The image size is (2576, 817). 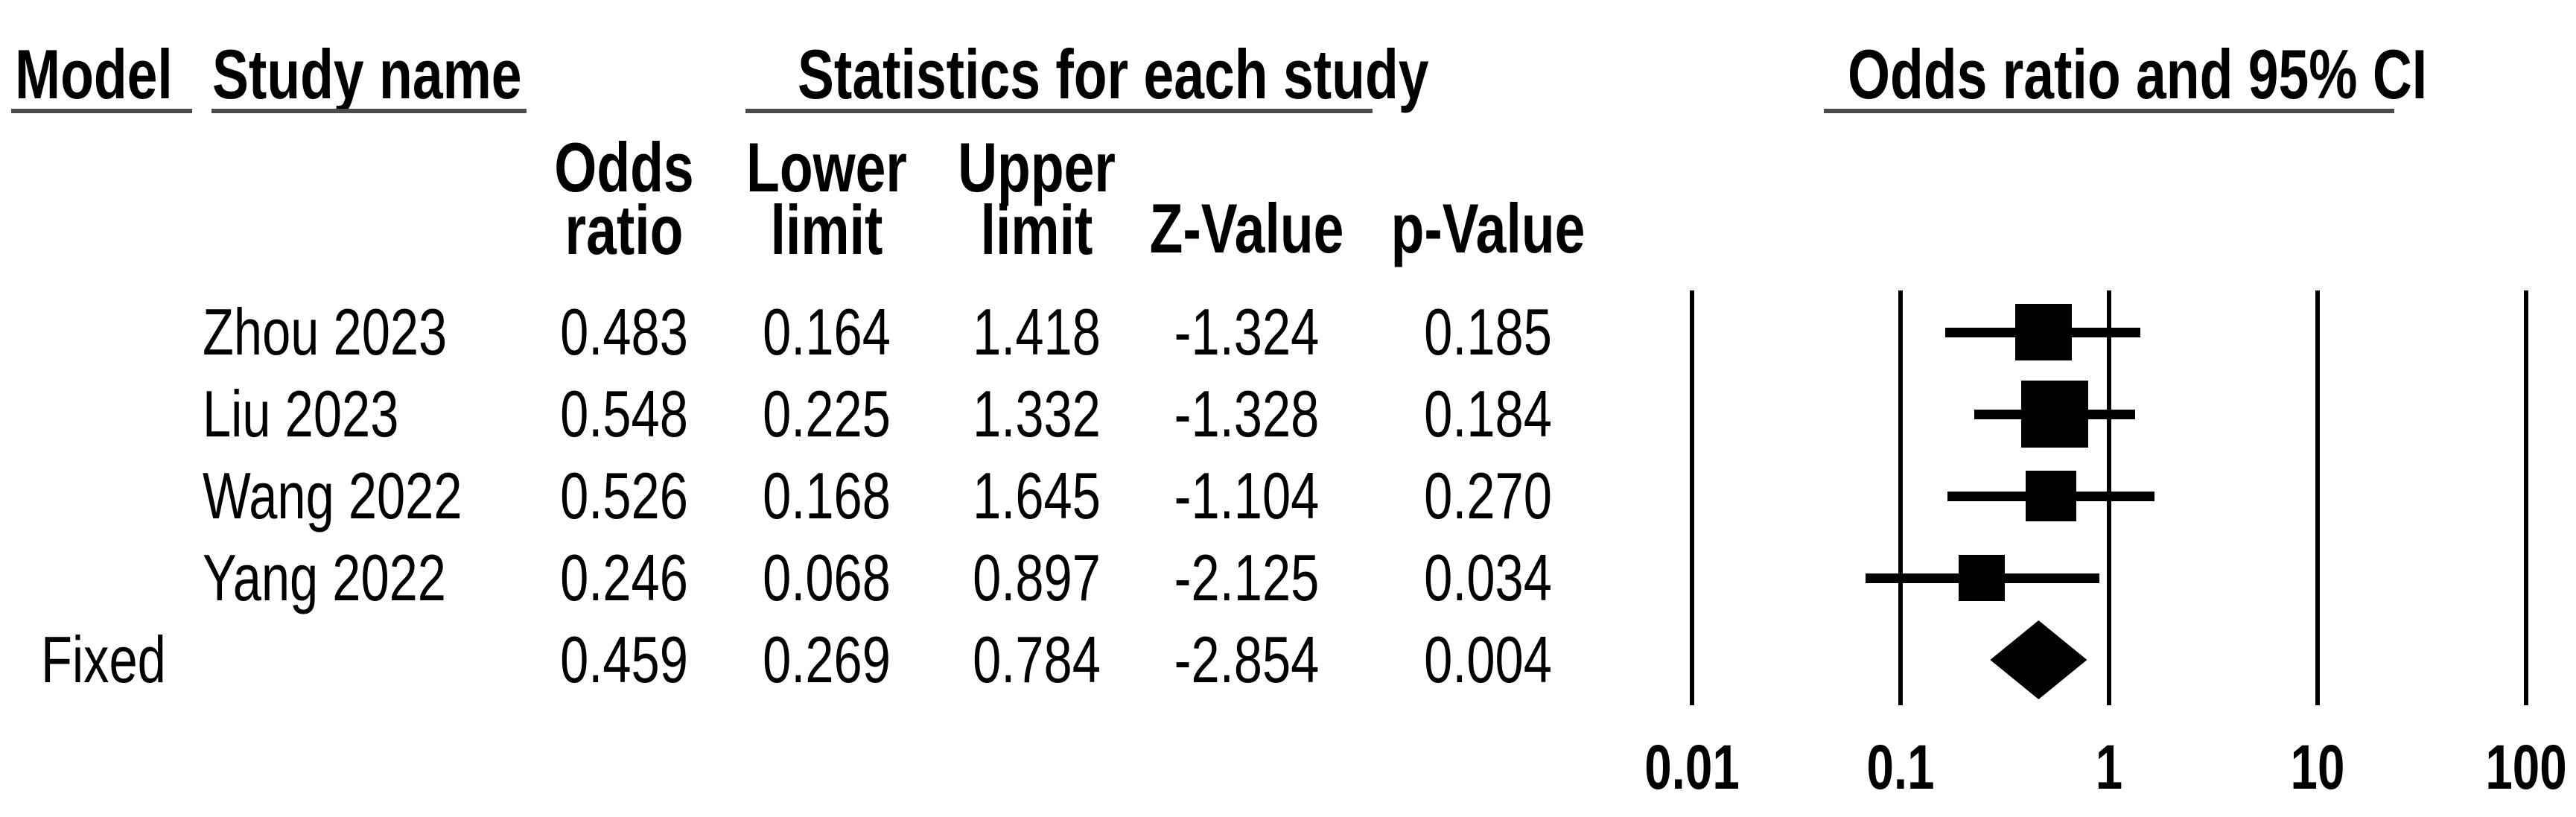 What do you see at coordinates (1488, 659) in the screenshot?
I see `p-value-cell: 0.004` at bounding box center [1488, 659].